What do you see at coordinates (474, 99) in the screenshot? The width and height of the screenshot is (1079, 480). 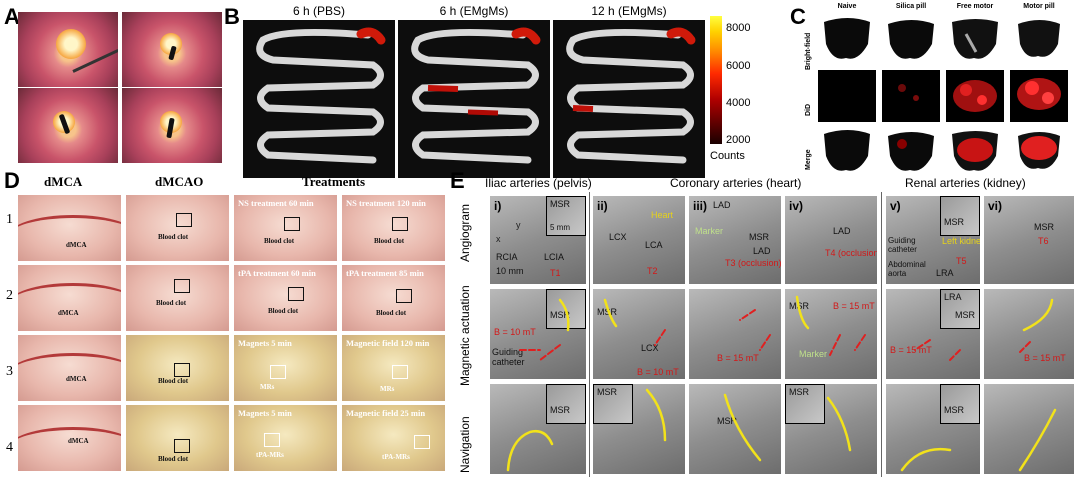 I see `intestine-image-emgms-6h` at bounding box center [474, 99].